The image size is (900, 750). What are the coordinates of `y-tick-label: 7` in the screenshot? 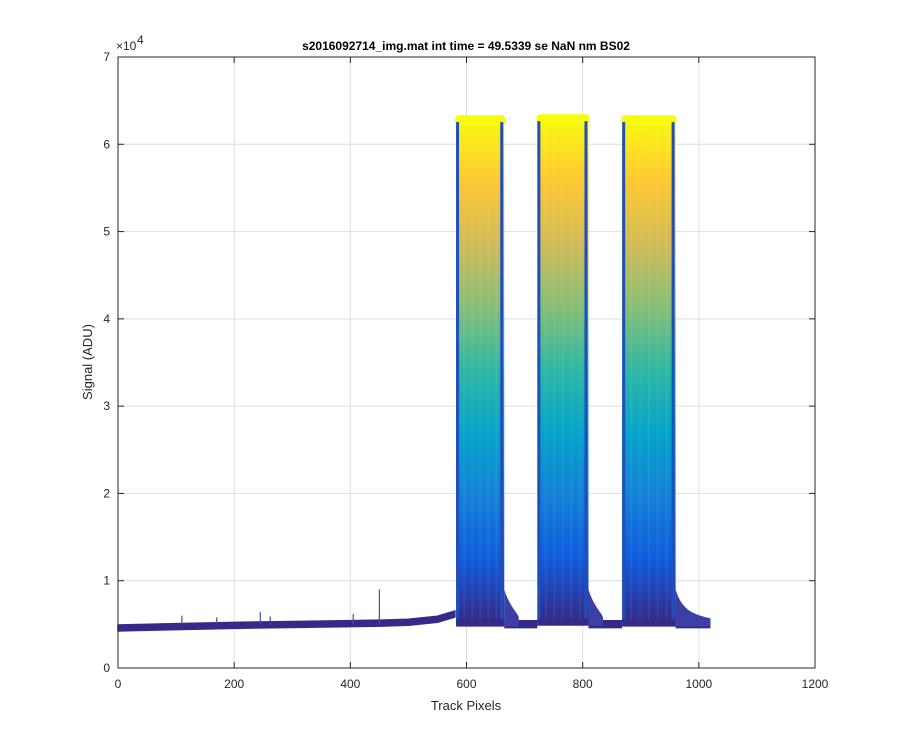 It's located at (106, 57).